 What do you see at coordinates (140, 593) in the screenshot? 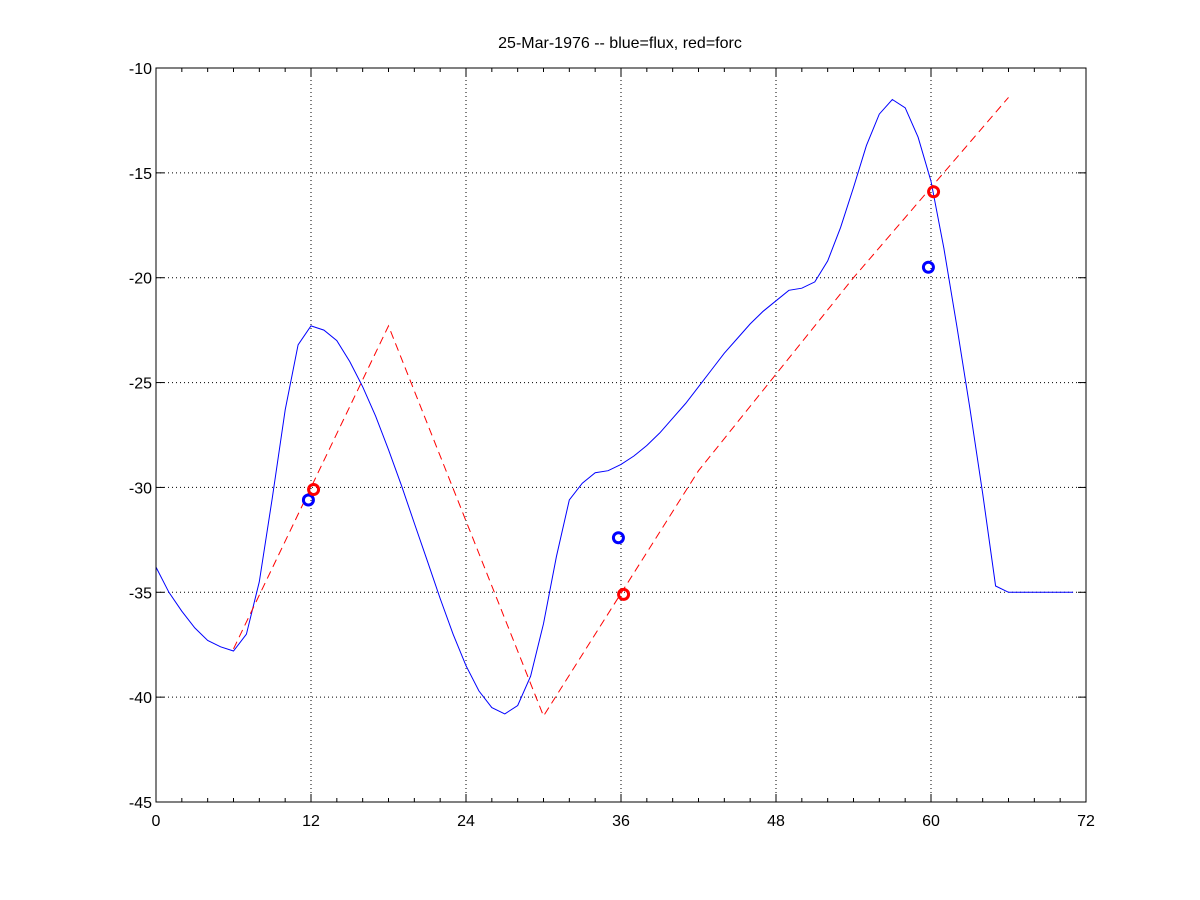
I see `y-tick-label: -35` at bounding box center [140, 593].